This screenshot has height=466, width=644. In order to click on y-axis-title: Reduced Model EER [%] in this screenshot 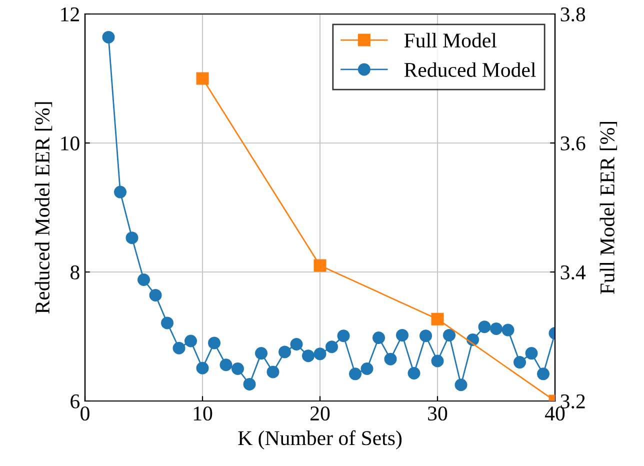, I will do `click(43, 208)`.